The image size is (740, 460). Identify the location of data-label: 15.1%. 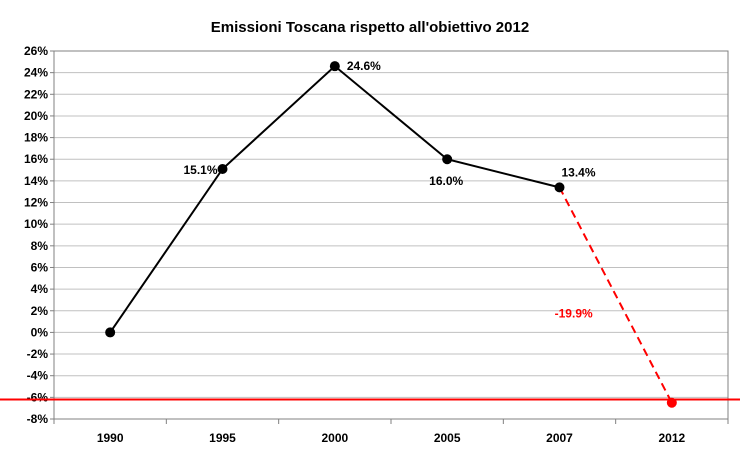
(200, 170).